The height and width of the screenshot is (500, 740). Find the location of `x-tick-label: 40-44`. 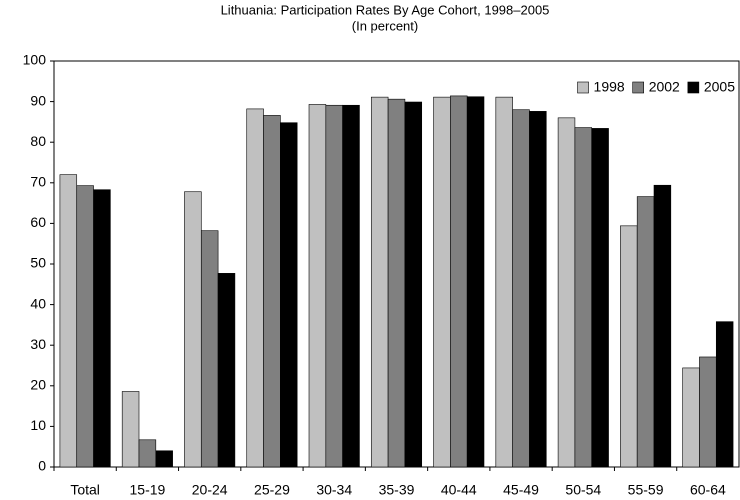

x-tick-label: 40-44 is located at coordinates (459, 490).